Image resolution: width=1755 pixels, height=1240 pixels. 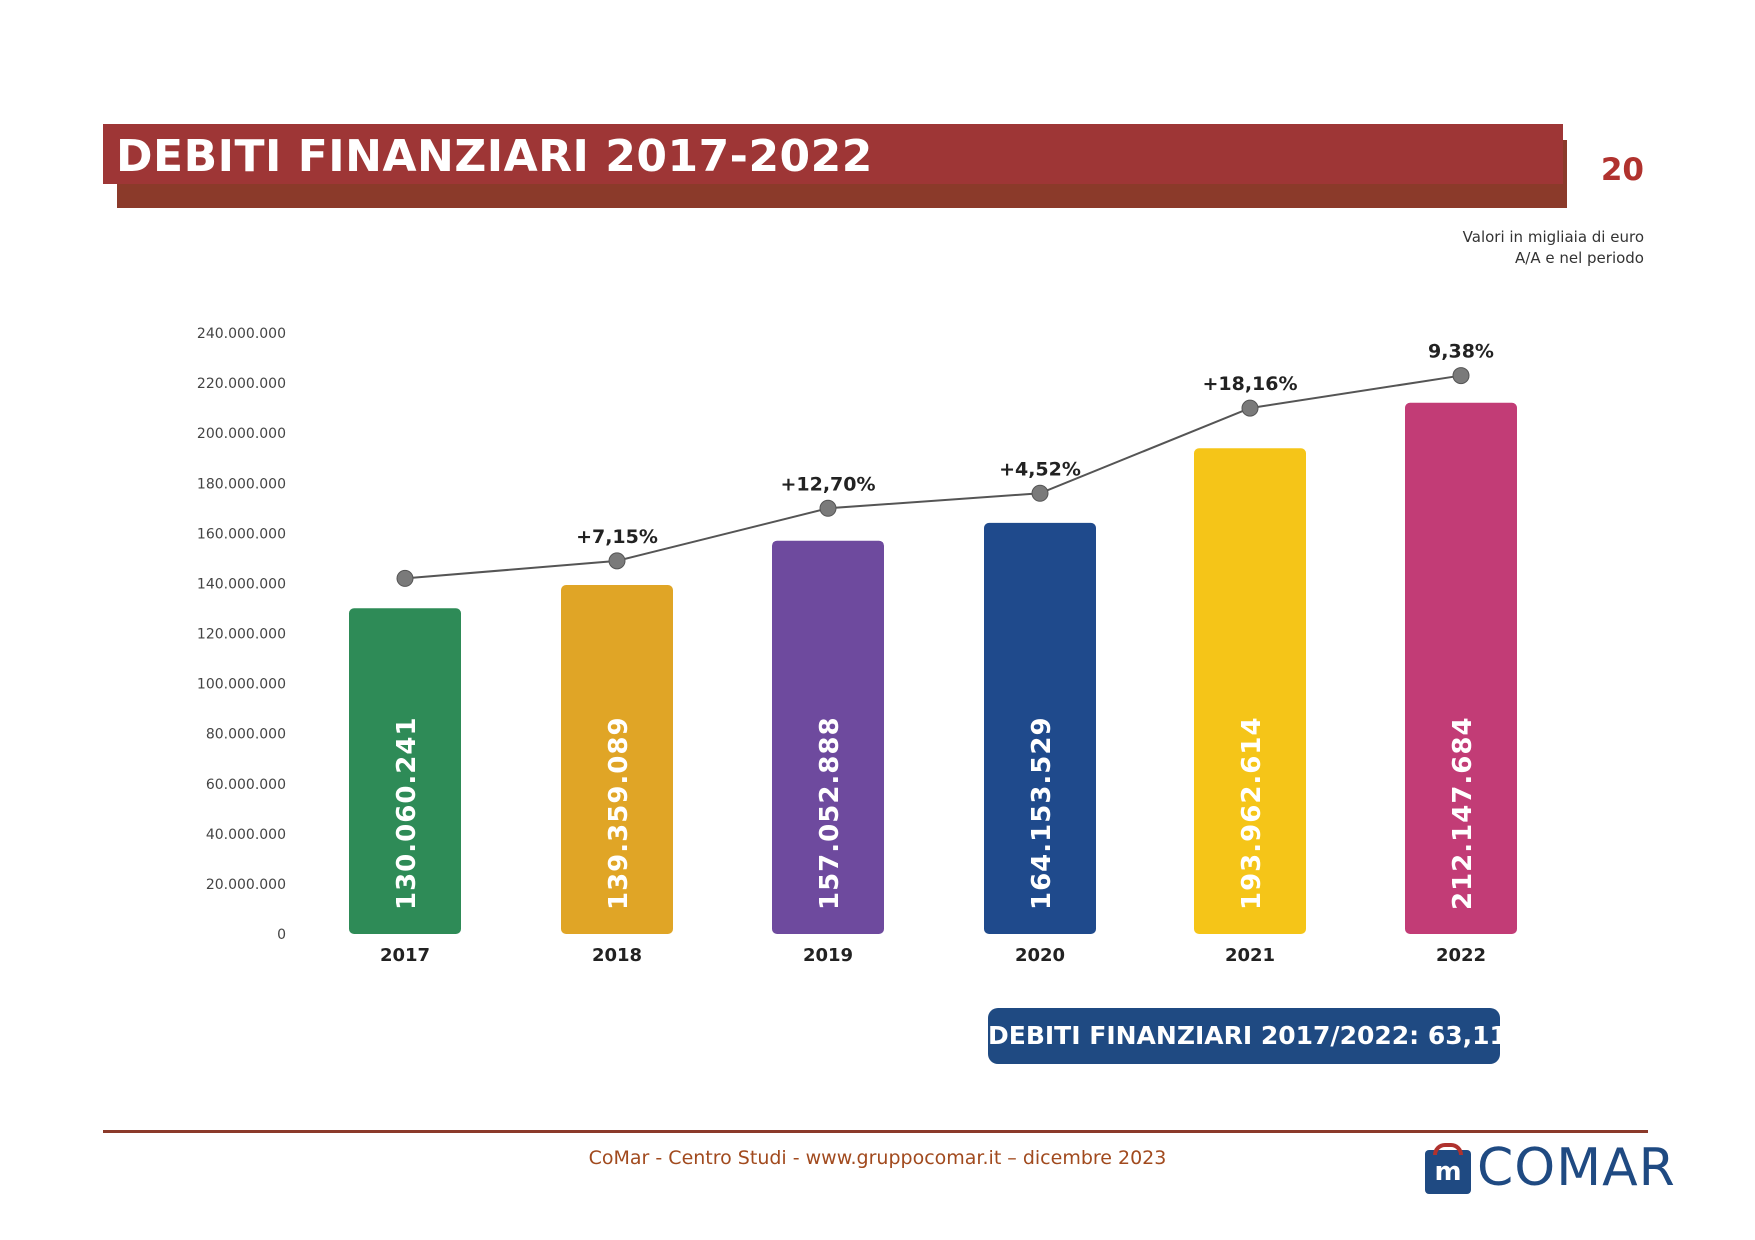 What do you see at coordinates (241, 434) in the screenshot?
I see `y-tick-label: 200.000.000` at bounding box center [241, 434].